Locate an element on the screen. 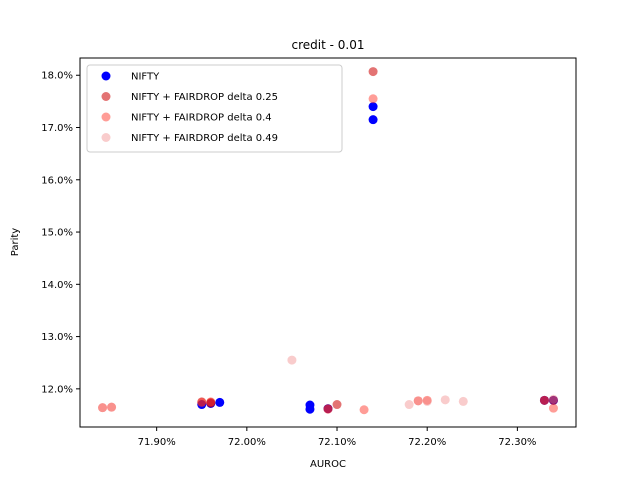  x-axis-label: AUROC is located at coordinates (328, 464).